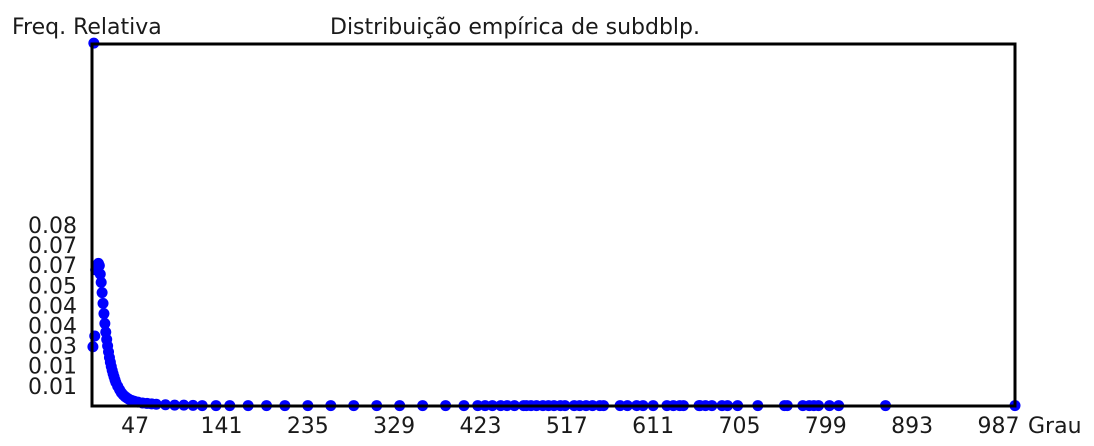 This screenshot has height=446, width=1094. I want to click on x-tick-label: 893, so click(912, 426).